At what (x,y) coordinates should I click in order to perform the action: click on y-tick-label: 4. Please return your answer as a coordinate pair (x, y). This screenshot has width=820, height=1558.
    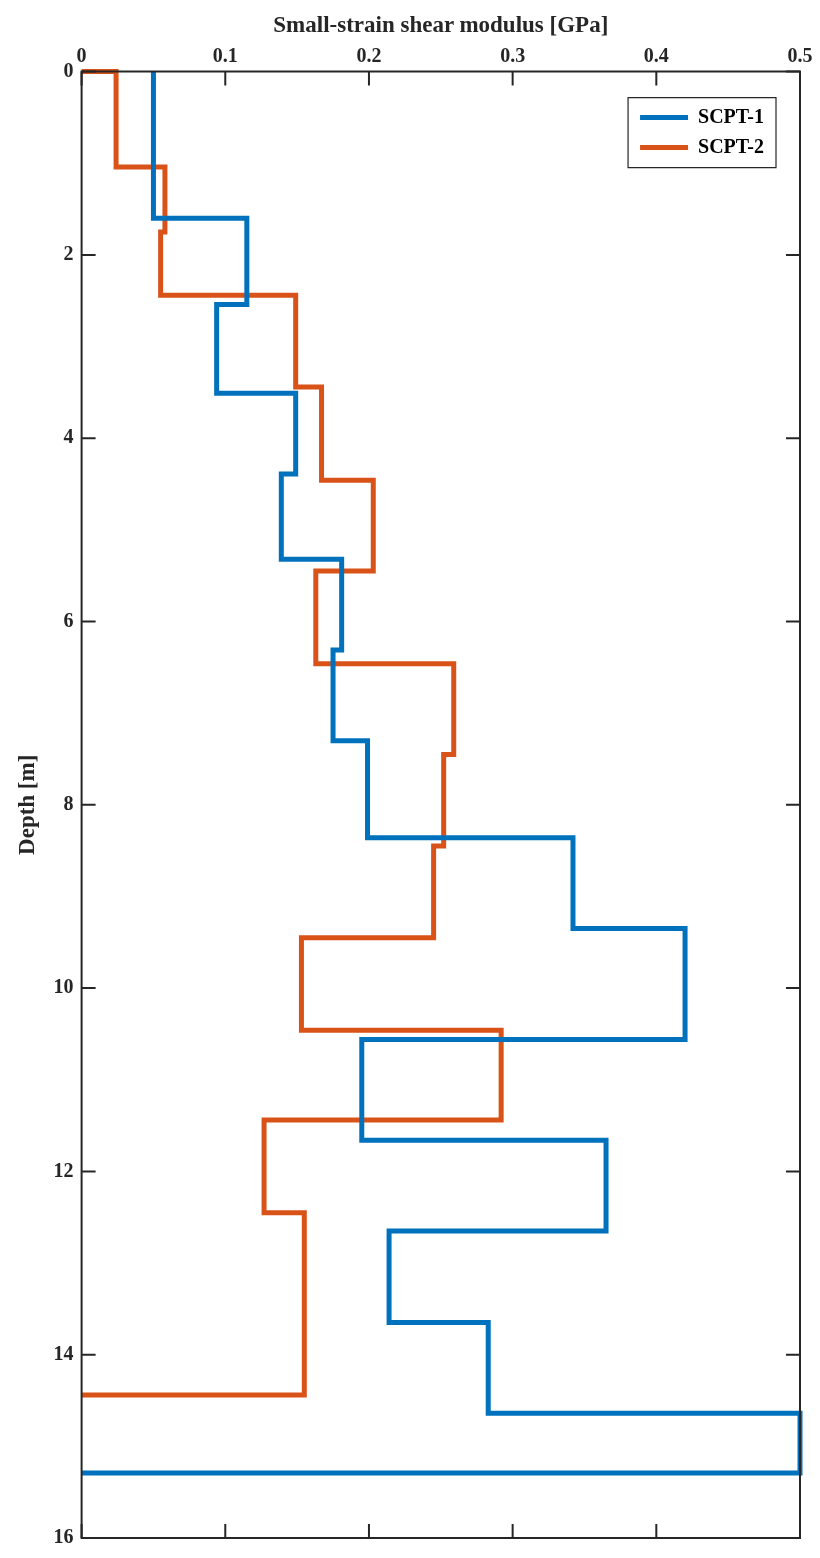
    Looking at the image, I should click on (68, 436).